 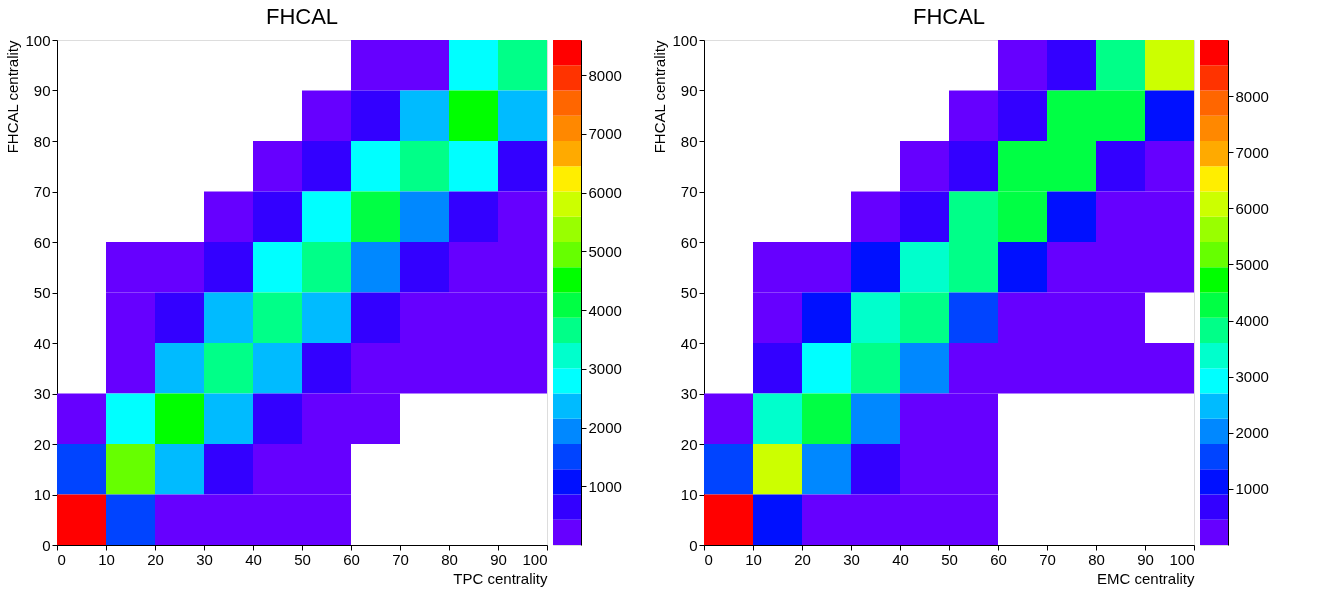 What do you see at coordinates (1145, 578) in the screenshot?
I see `x-axis-title: EMC centrality` at bounding box center [1145, 578].